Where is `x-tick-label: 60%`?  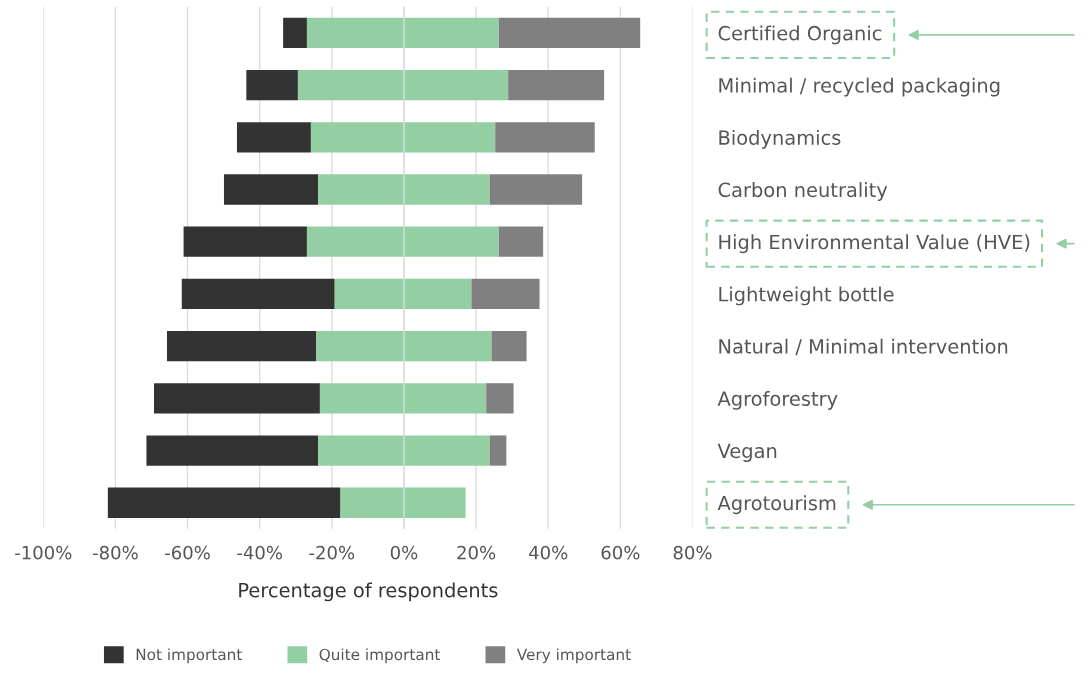
x-tick-label: 60% is located at coordinates (620, 552).